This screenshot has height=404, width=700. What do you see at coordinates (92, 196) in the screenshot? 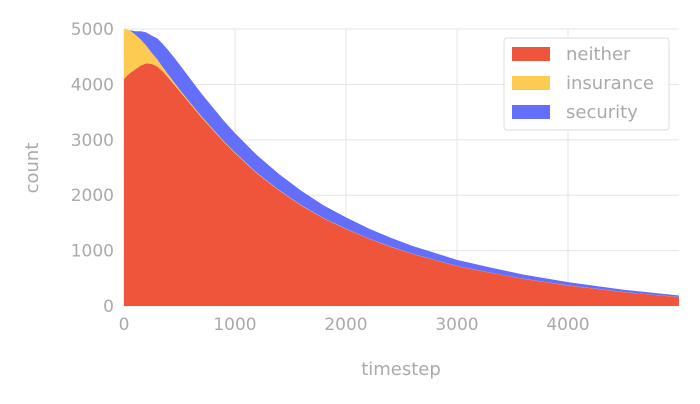
I see `y-tick-label: 2000` at bounding box center [92, 196].